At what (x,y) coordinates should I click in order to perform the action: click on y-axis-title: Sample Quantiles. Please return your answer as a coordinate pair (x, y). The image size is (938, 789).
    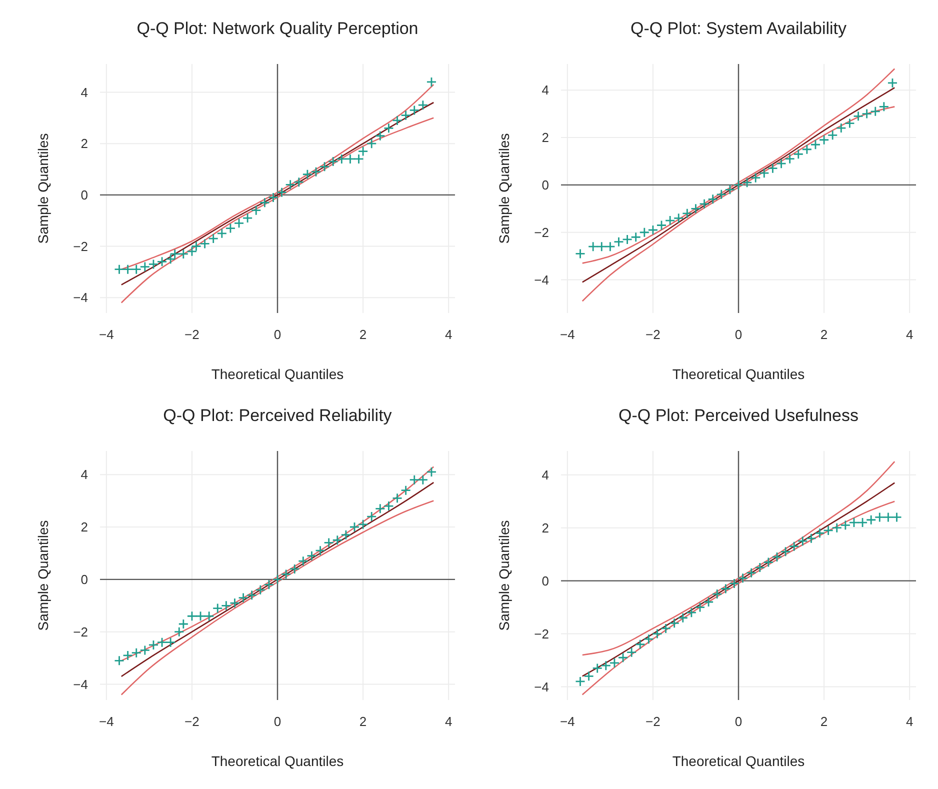
    Looking at the image, I should click on (504, 188).